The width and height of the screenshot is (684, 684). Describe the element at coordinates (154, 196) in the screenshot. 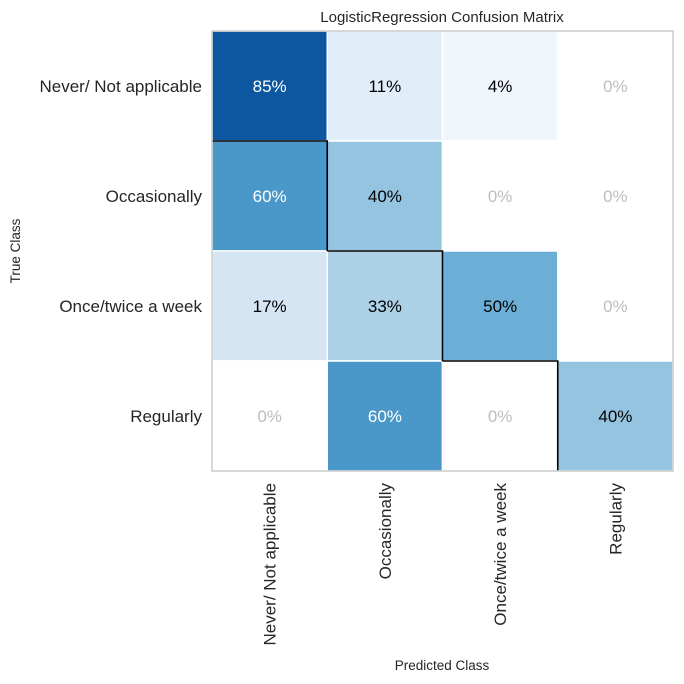

I see `y-tick-label: Occasionally` at that location.